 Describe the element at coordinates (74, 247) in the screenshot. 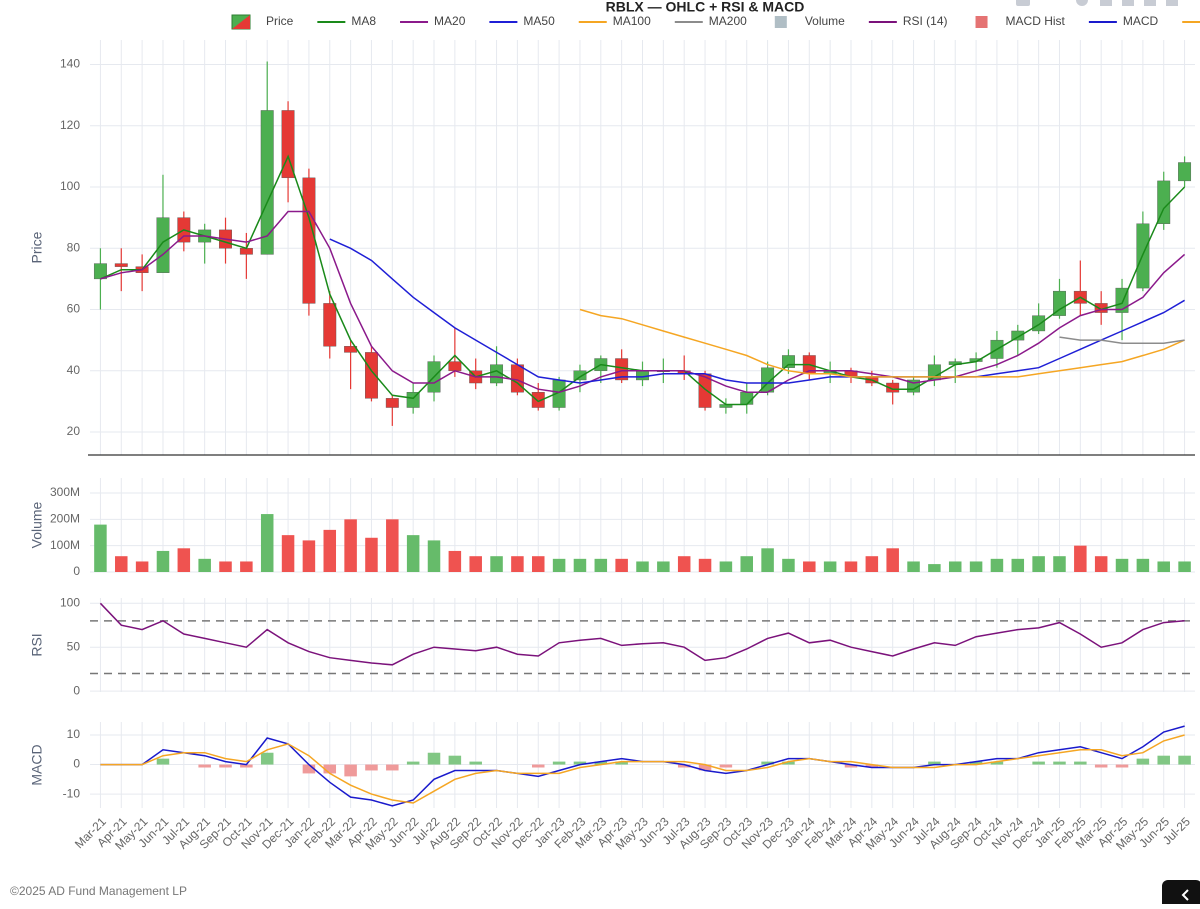

I see `y-tick-label: 80` at that location.